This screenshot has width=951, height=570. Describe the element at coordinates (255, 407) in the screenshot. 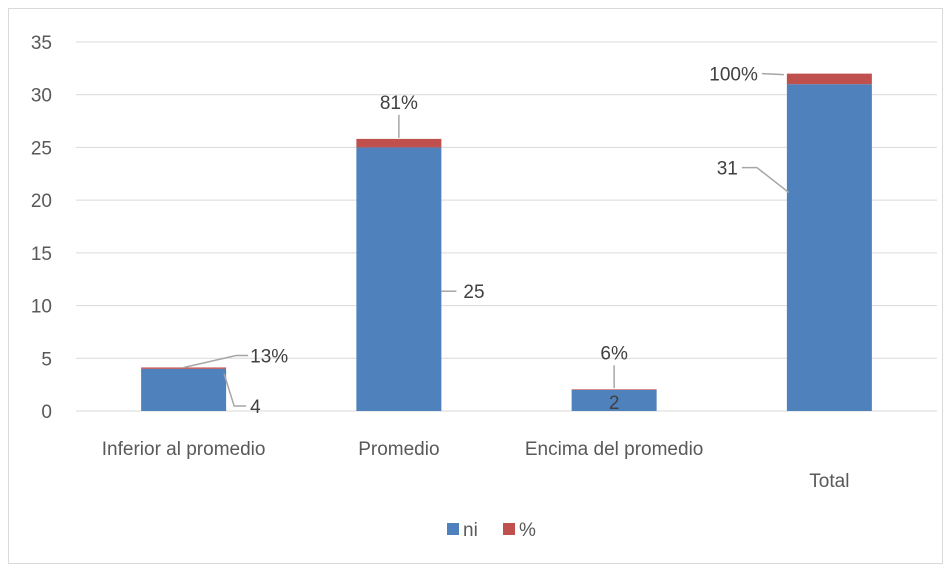

I see `data-label-ni: 4` at that location.